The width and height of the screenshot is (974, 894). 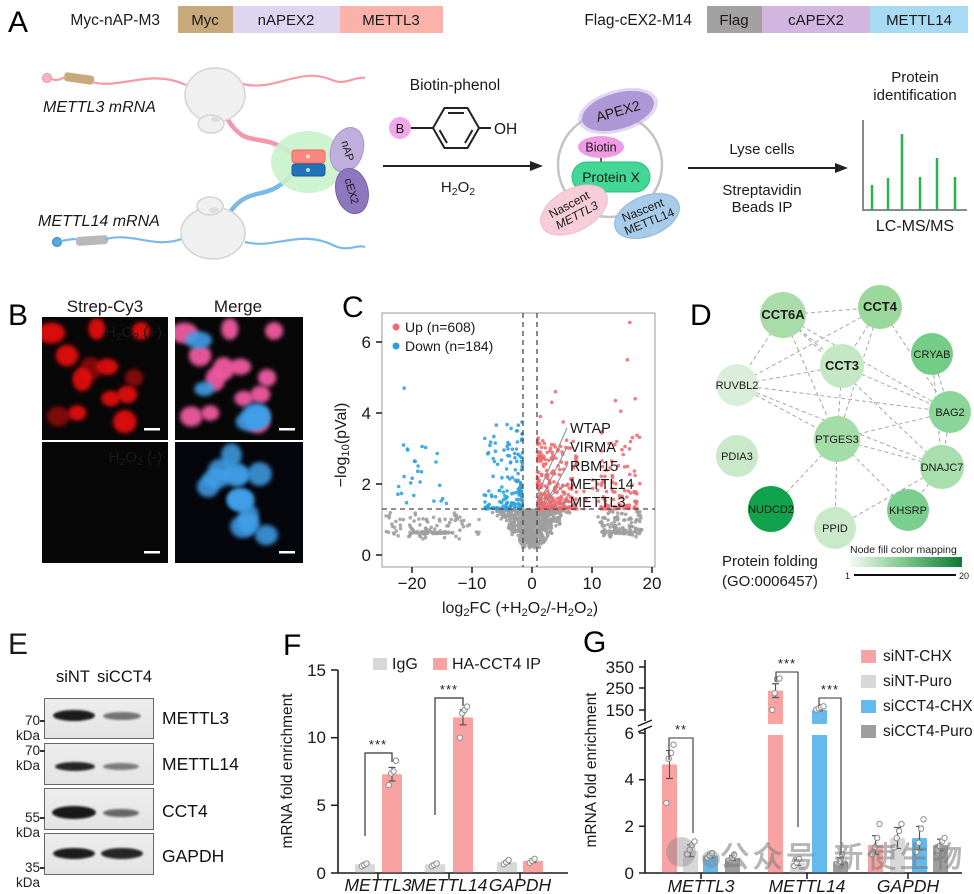 I want to click on nascent-mettl3-blob, so click(x=574, y=210).